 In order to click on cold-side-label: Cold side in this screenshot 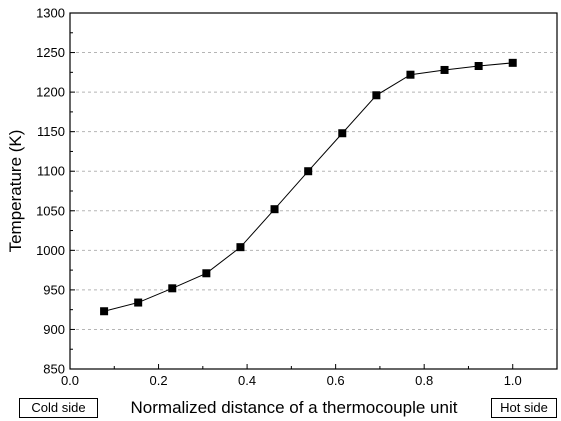, I will do `click(58, 408)`.